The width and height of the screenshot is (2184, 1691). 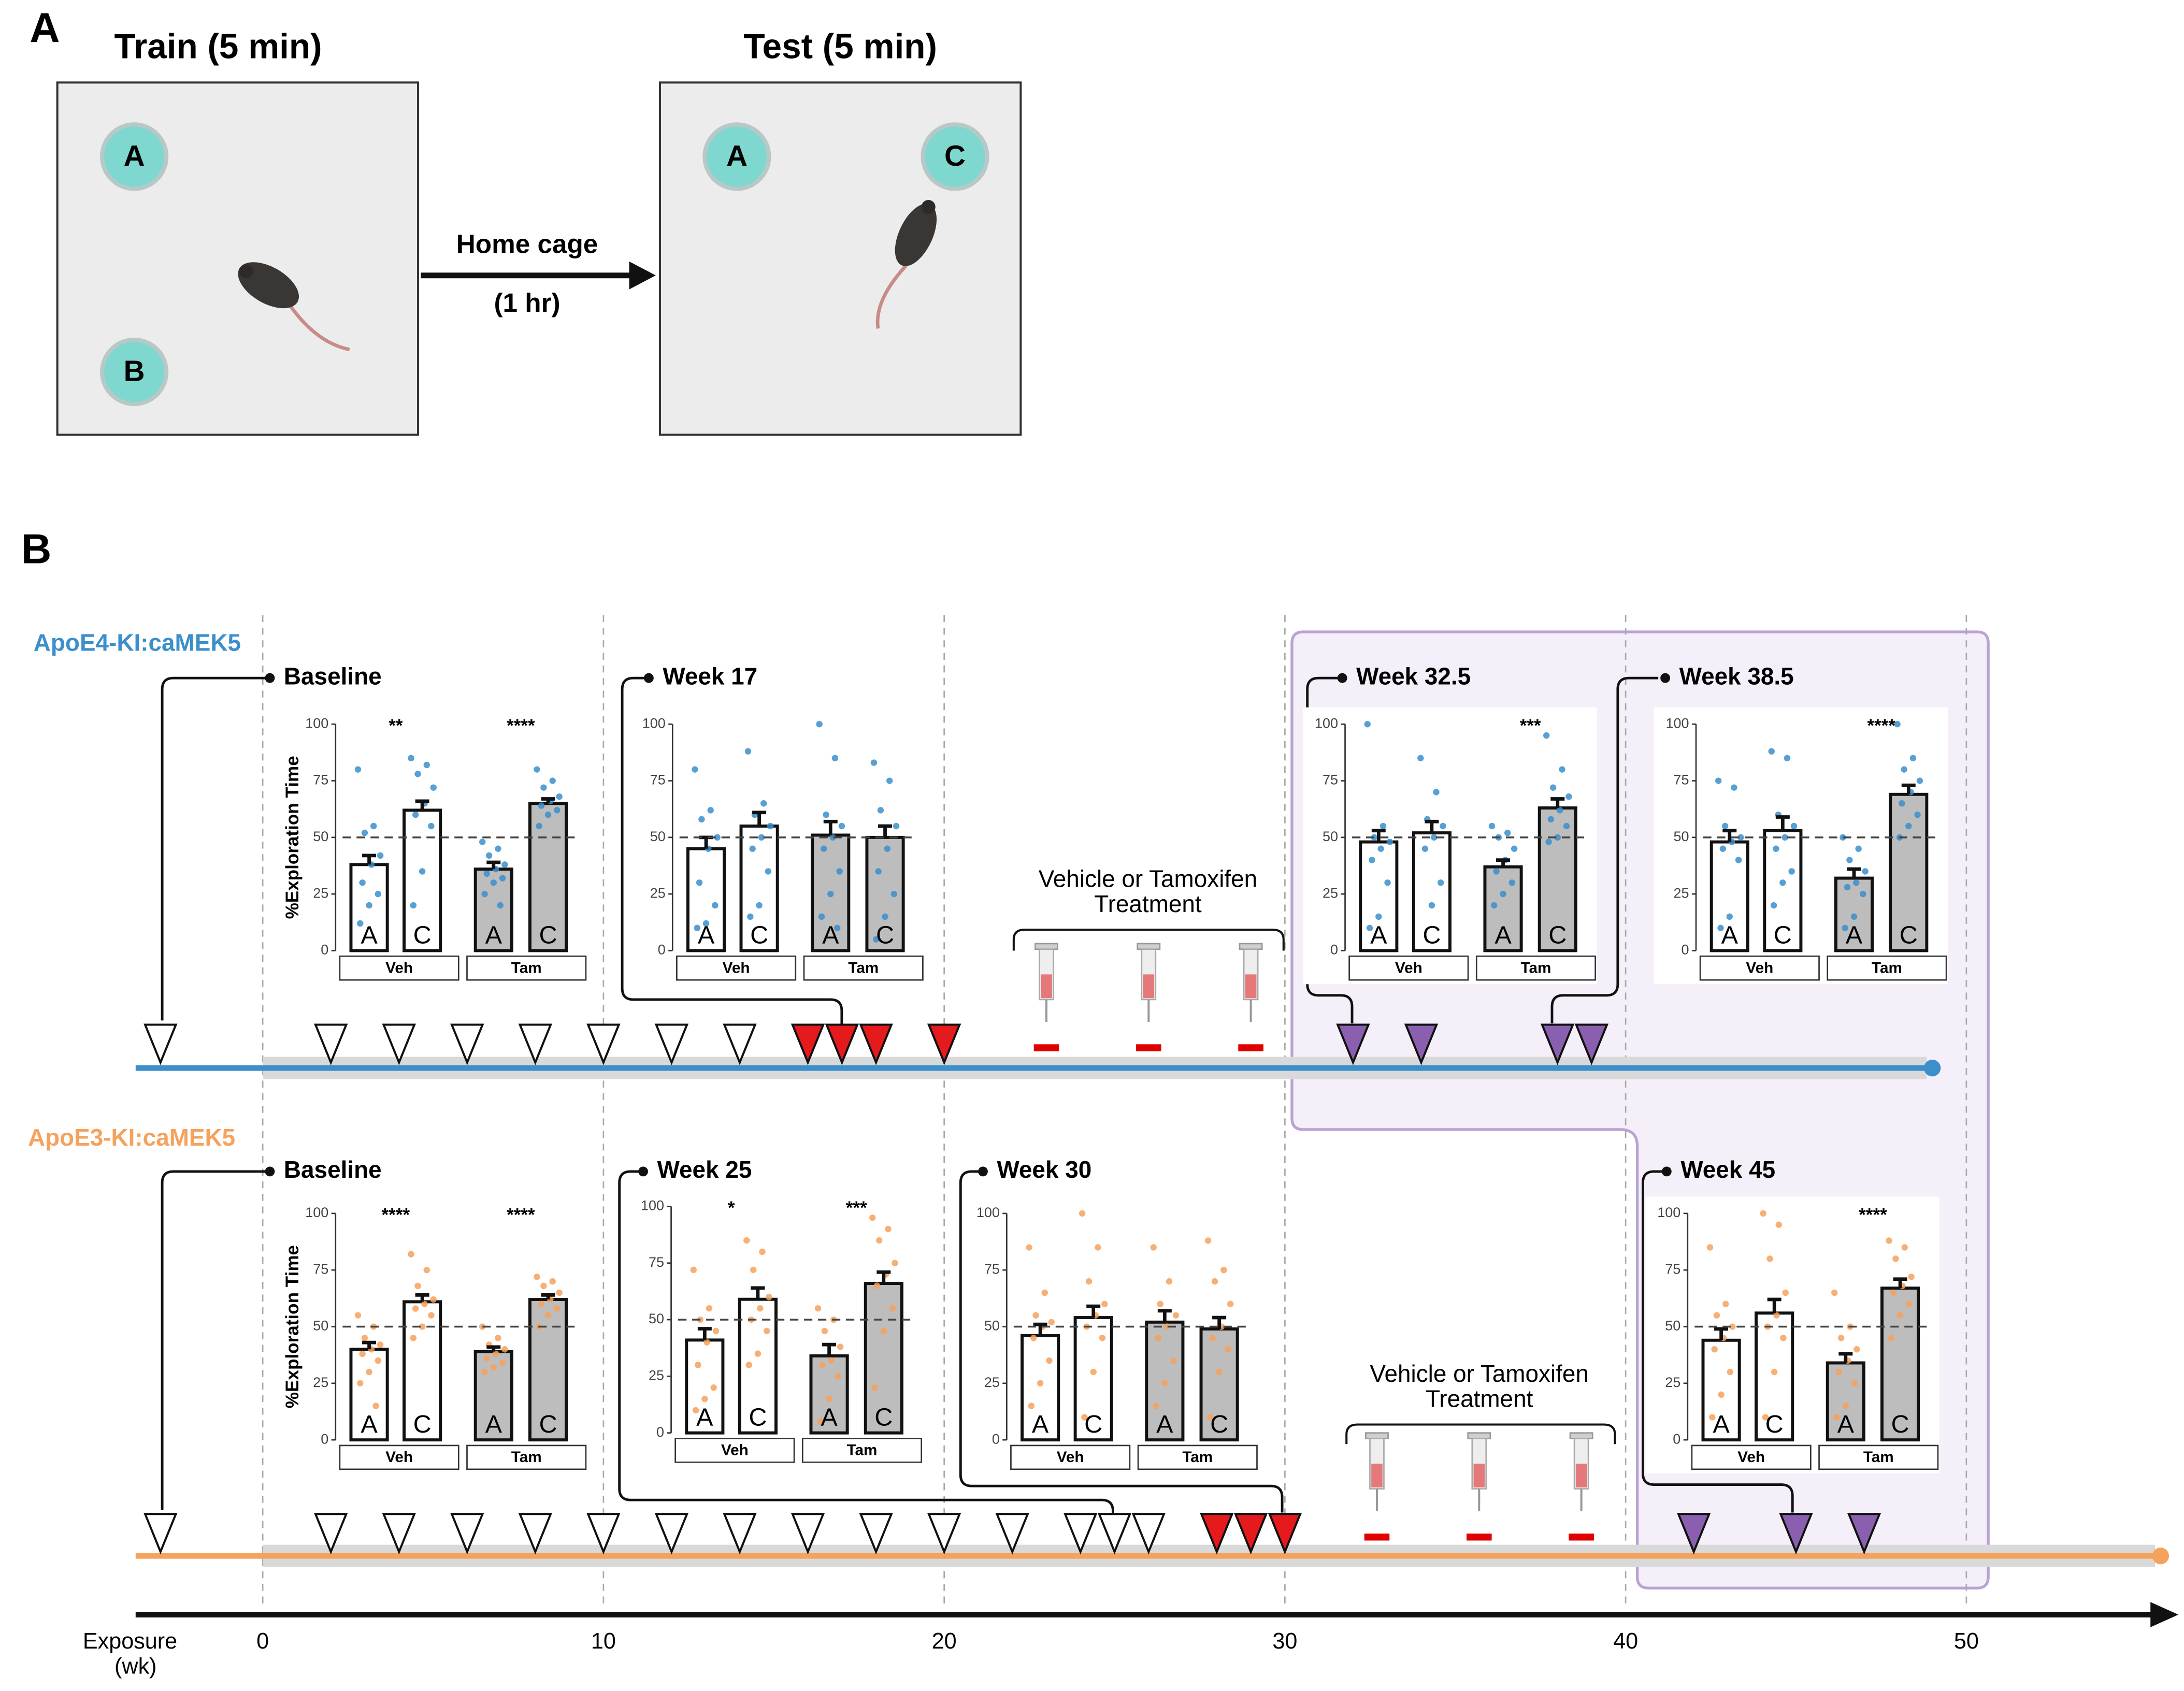 What do you see at coordinates (137, 642) in the screenshot?
I see `group-label: ApoE4-KI:caMEK5` at bounding box center [137, 642].